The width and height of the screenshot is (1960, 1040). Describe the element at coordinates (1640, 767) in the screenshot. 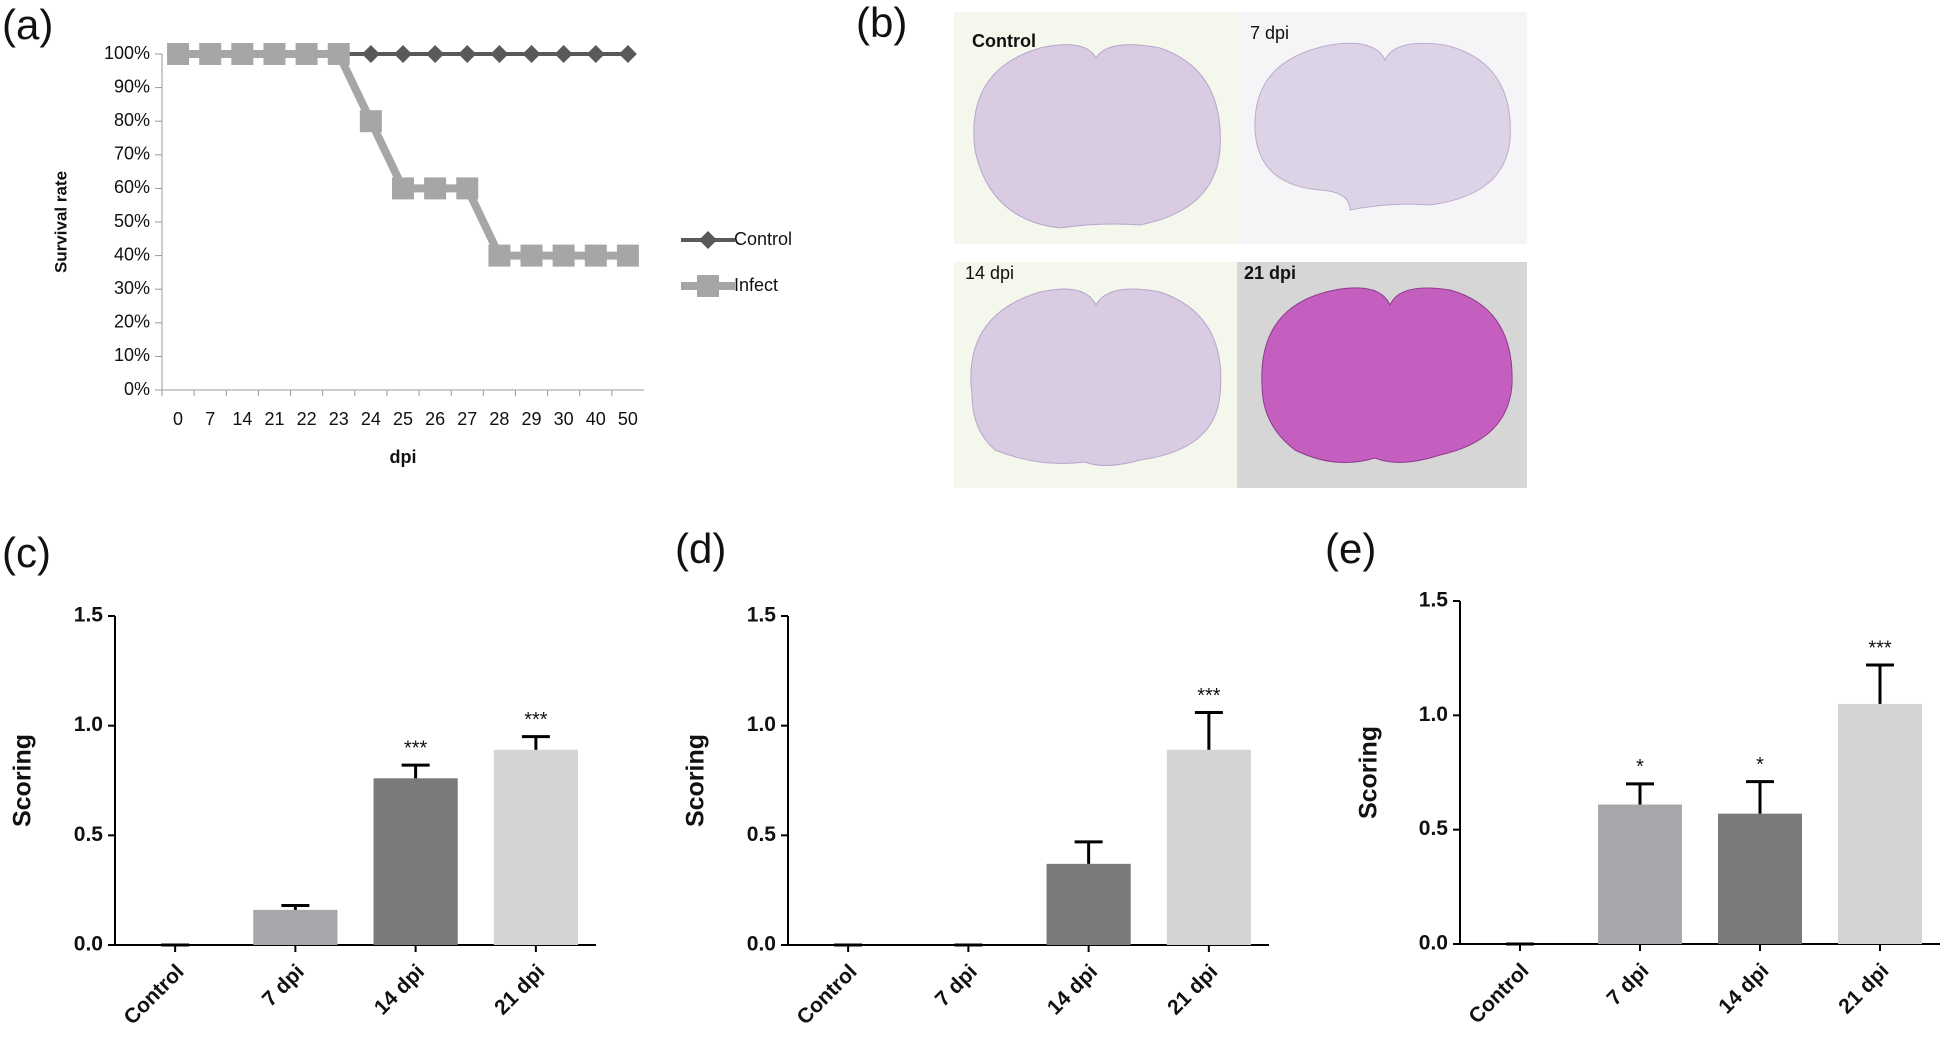

I see `significance-label: *` at that location.